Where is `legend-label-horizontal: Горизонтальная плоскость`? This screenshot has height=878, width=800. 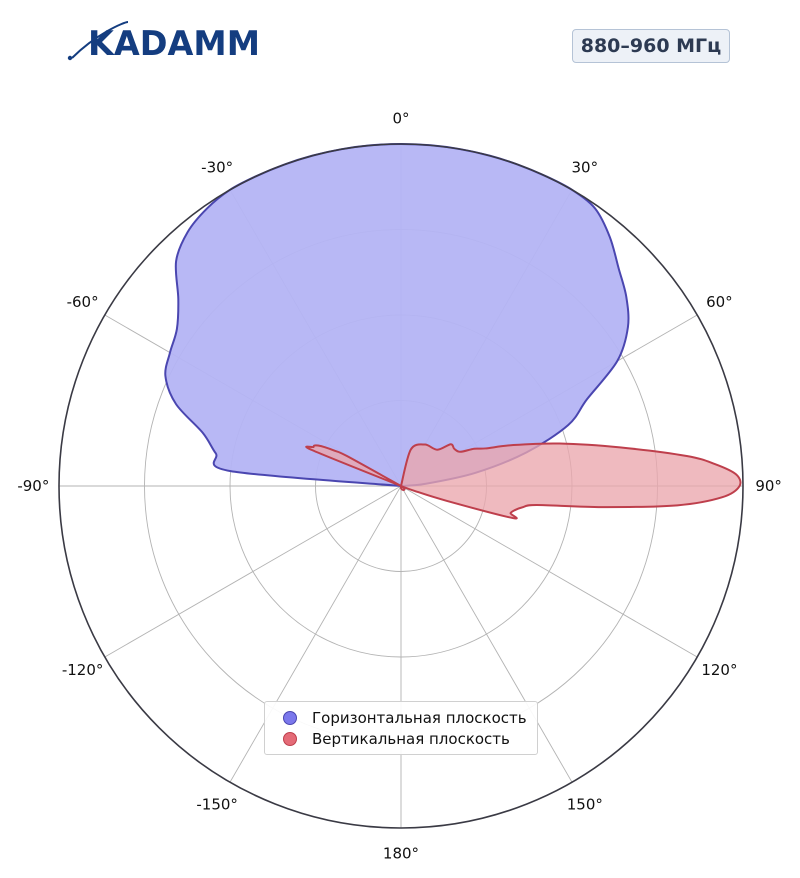
legend-label-horizontal: Горизонтальная плоскость is located at coordinates (419, 718).